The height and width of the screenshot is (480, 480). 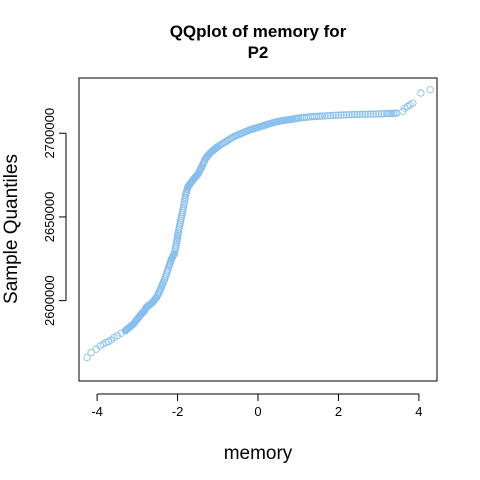 What do you see at coordinates (258, 52) in the screenshot?
I see `chart-title-line-2: P2` at bounding box center [258, 52].